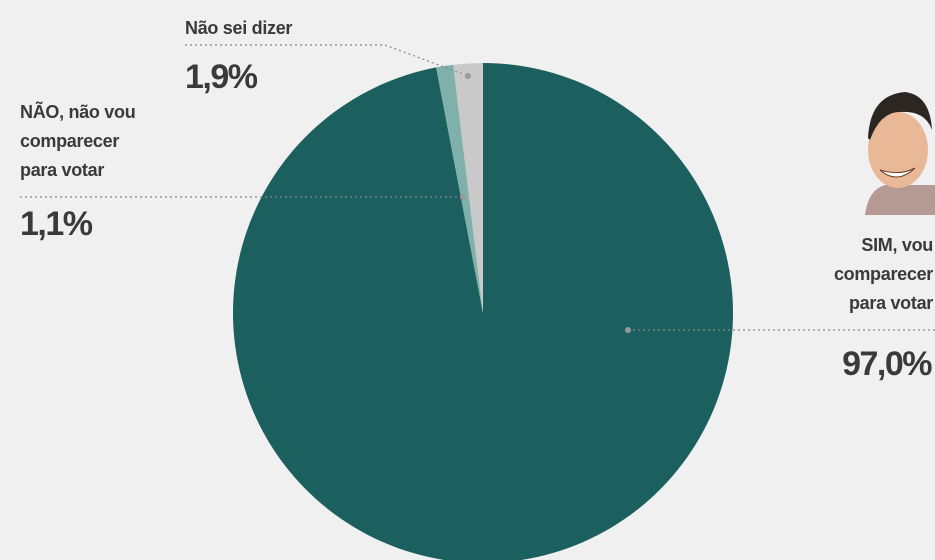 Image resolution: width=935 pixels, height=560 pixels. I want to click on value-label: 1,1%, so click(56, 224).